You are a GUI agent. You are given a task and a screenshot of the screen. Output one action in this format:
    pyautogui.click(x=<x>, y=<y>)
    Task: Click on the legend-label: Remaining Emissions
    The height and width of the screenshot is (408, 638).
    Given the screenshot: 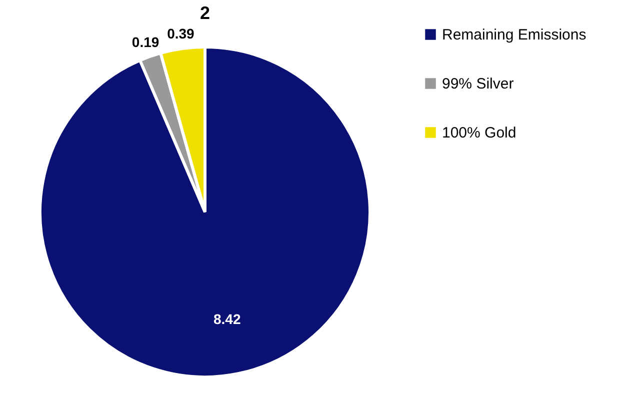 What is the action you would take?
    pyautogui.click(x=514, y=35)
    